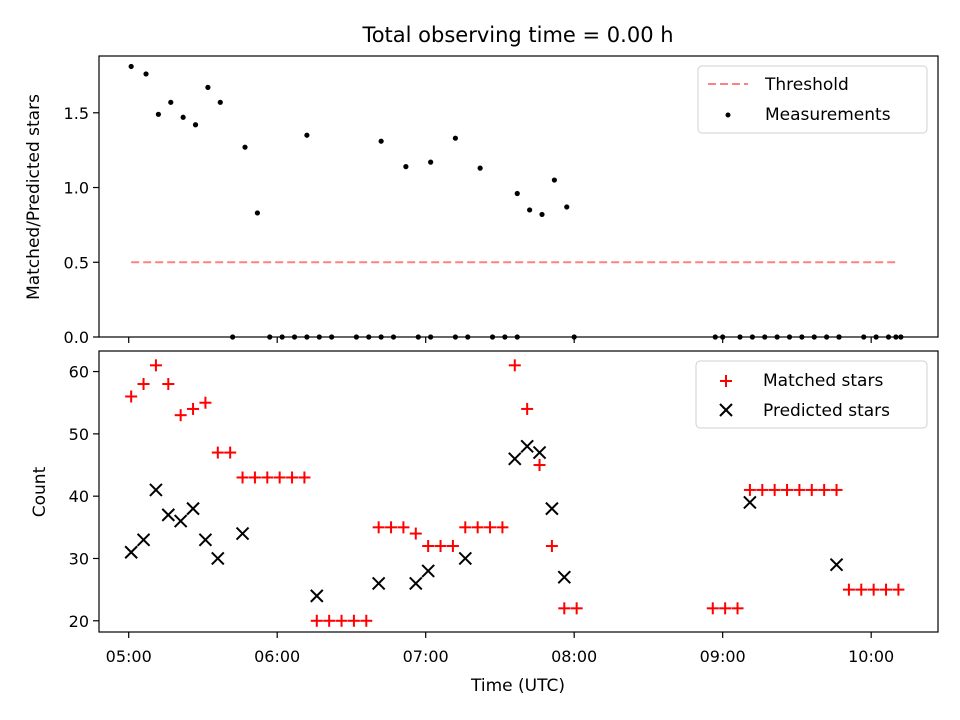 The width and height of the screenshot is (960, 720). What do you see at coordinates (79, 558) in the screenshot?
I see `count-y-tick-label: 30` at bounding box center [79, 558].